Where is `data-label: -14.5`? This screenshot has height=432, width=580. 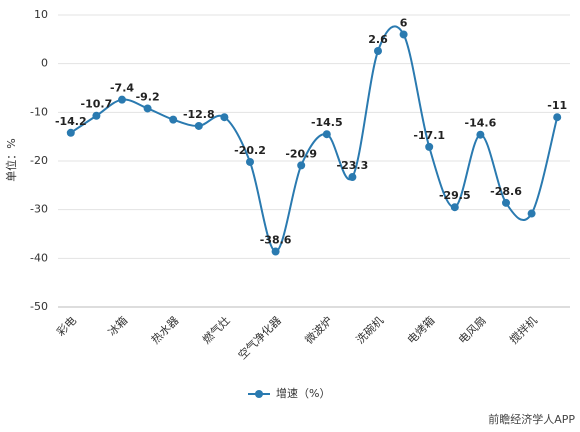 data-label: -14.5 is located at coordinates (327, 122).